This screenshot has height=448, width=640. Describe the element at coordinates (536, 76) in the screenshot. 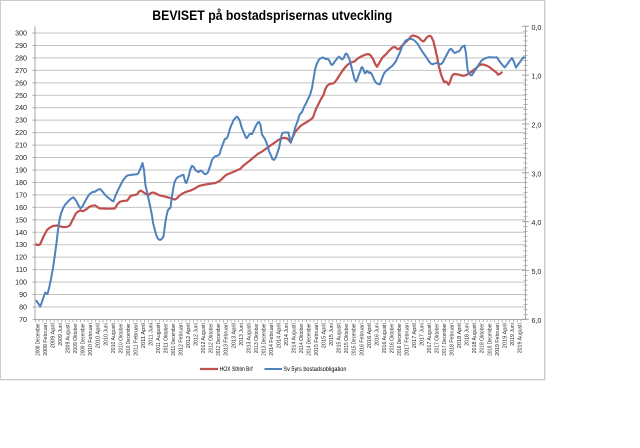

I see `svg-text: 1,0` at that location.